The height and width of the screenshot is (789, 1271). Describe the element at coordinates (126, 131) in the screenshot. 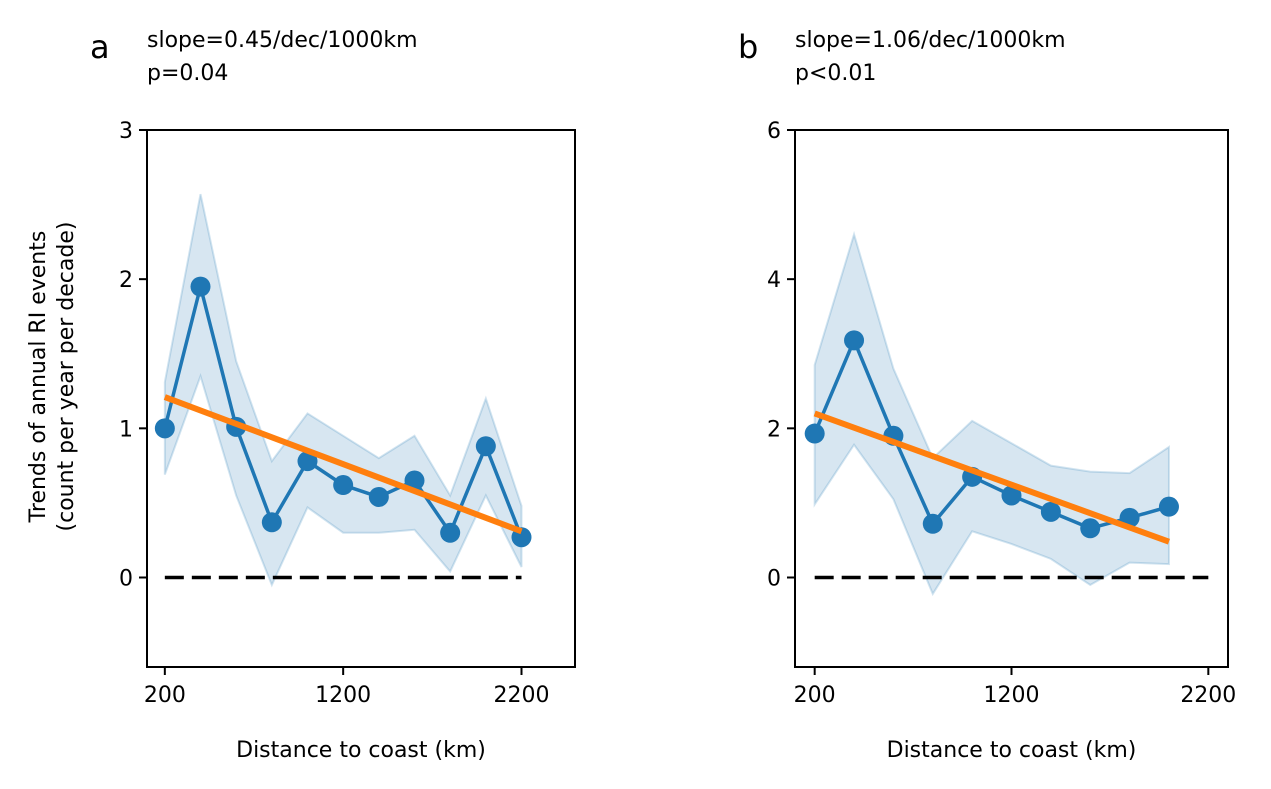

I see `y-tick-label: 3` at that location.